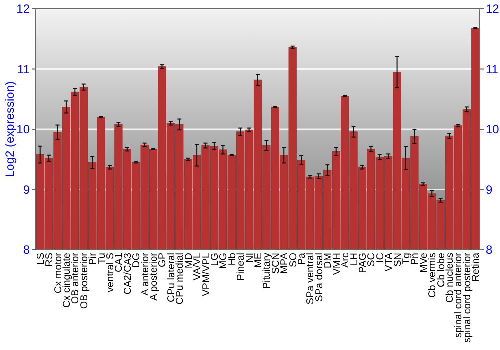 The image size is (500, 350). I want to click on x-tick-label: CPu medial, so click(180, 279).